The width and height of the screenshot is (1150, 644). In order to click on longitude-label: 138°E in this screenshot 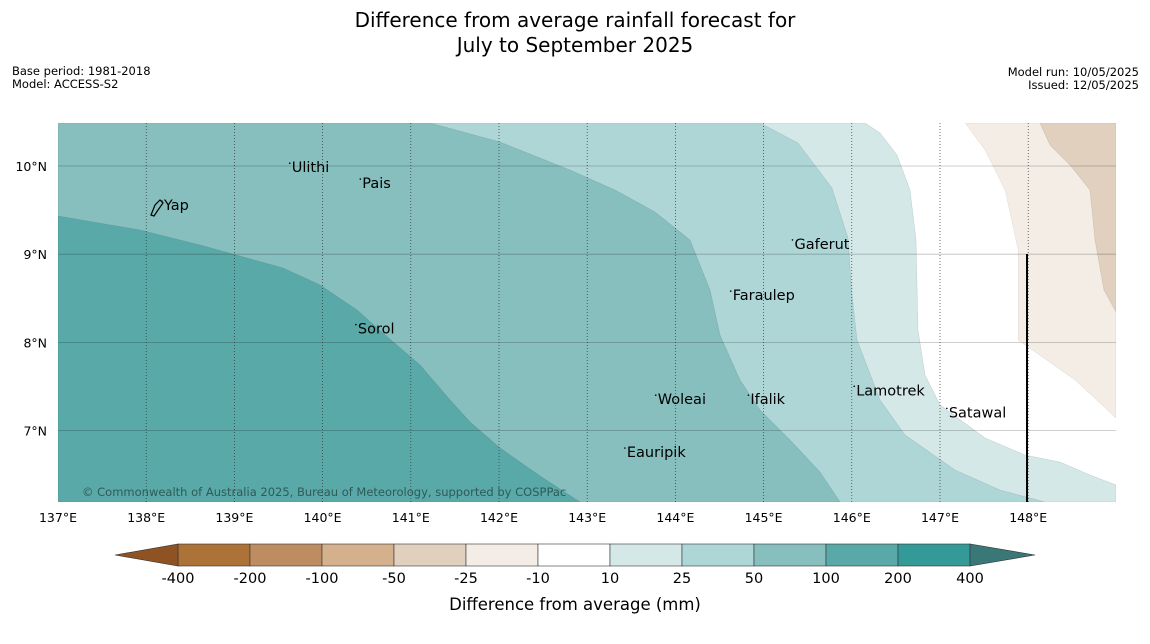, I will do `click(146, 517)`.